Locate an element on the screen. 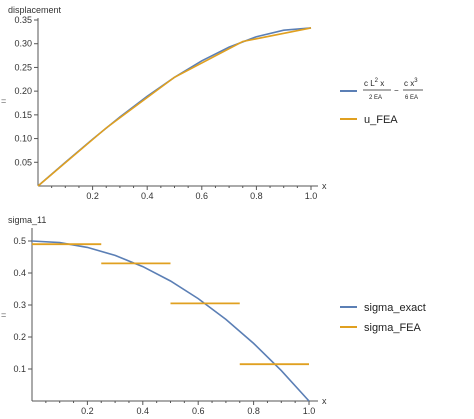 This screenshot has height=419, width=474. x-tick-label-2-4: 1.0 is located at coordinates (309, 411).